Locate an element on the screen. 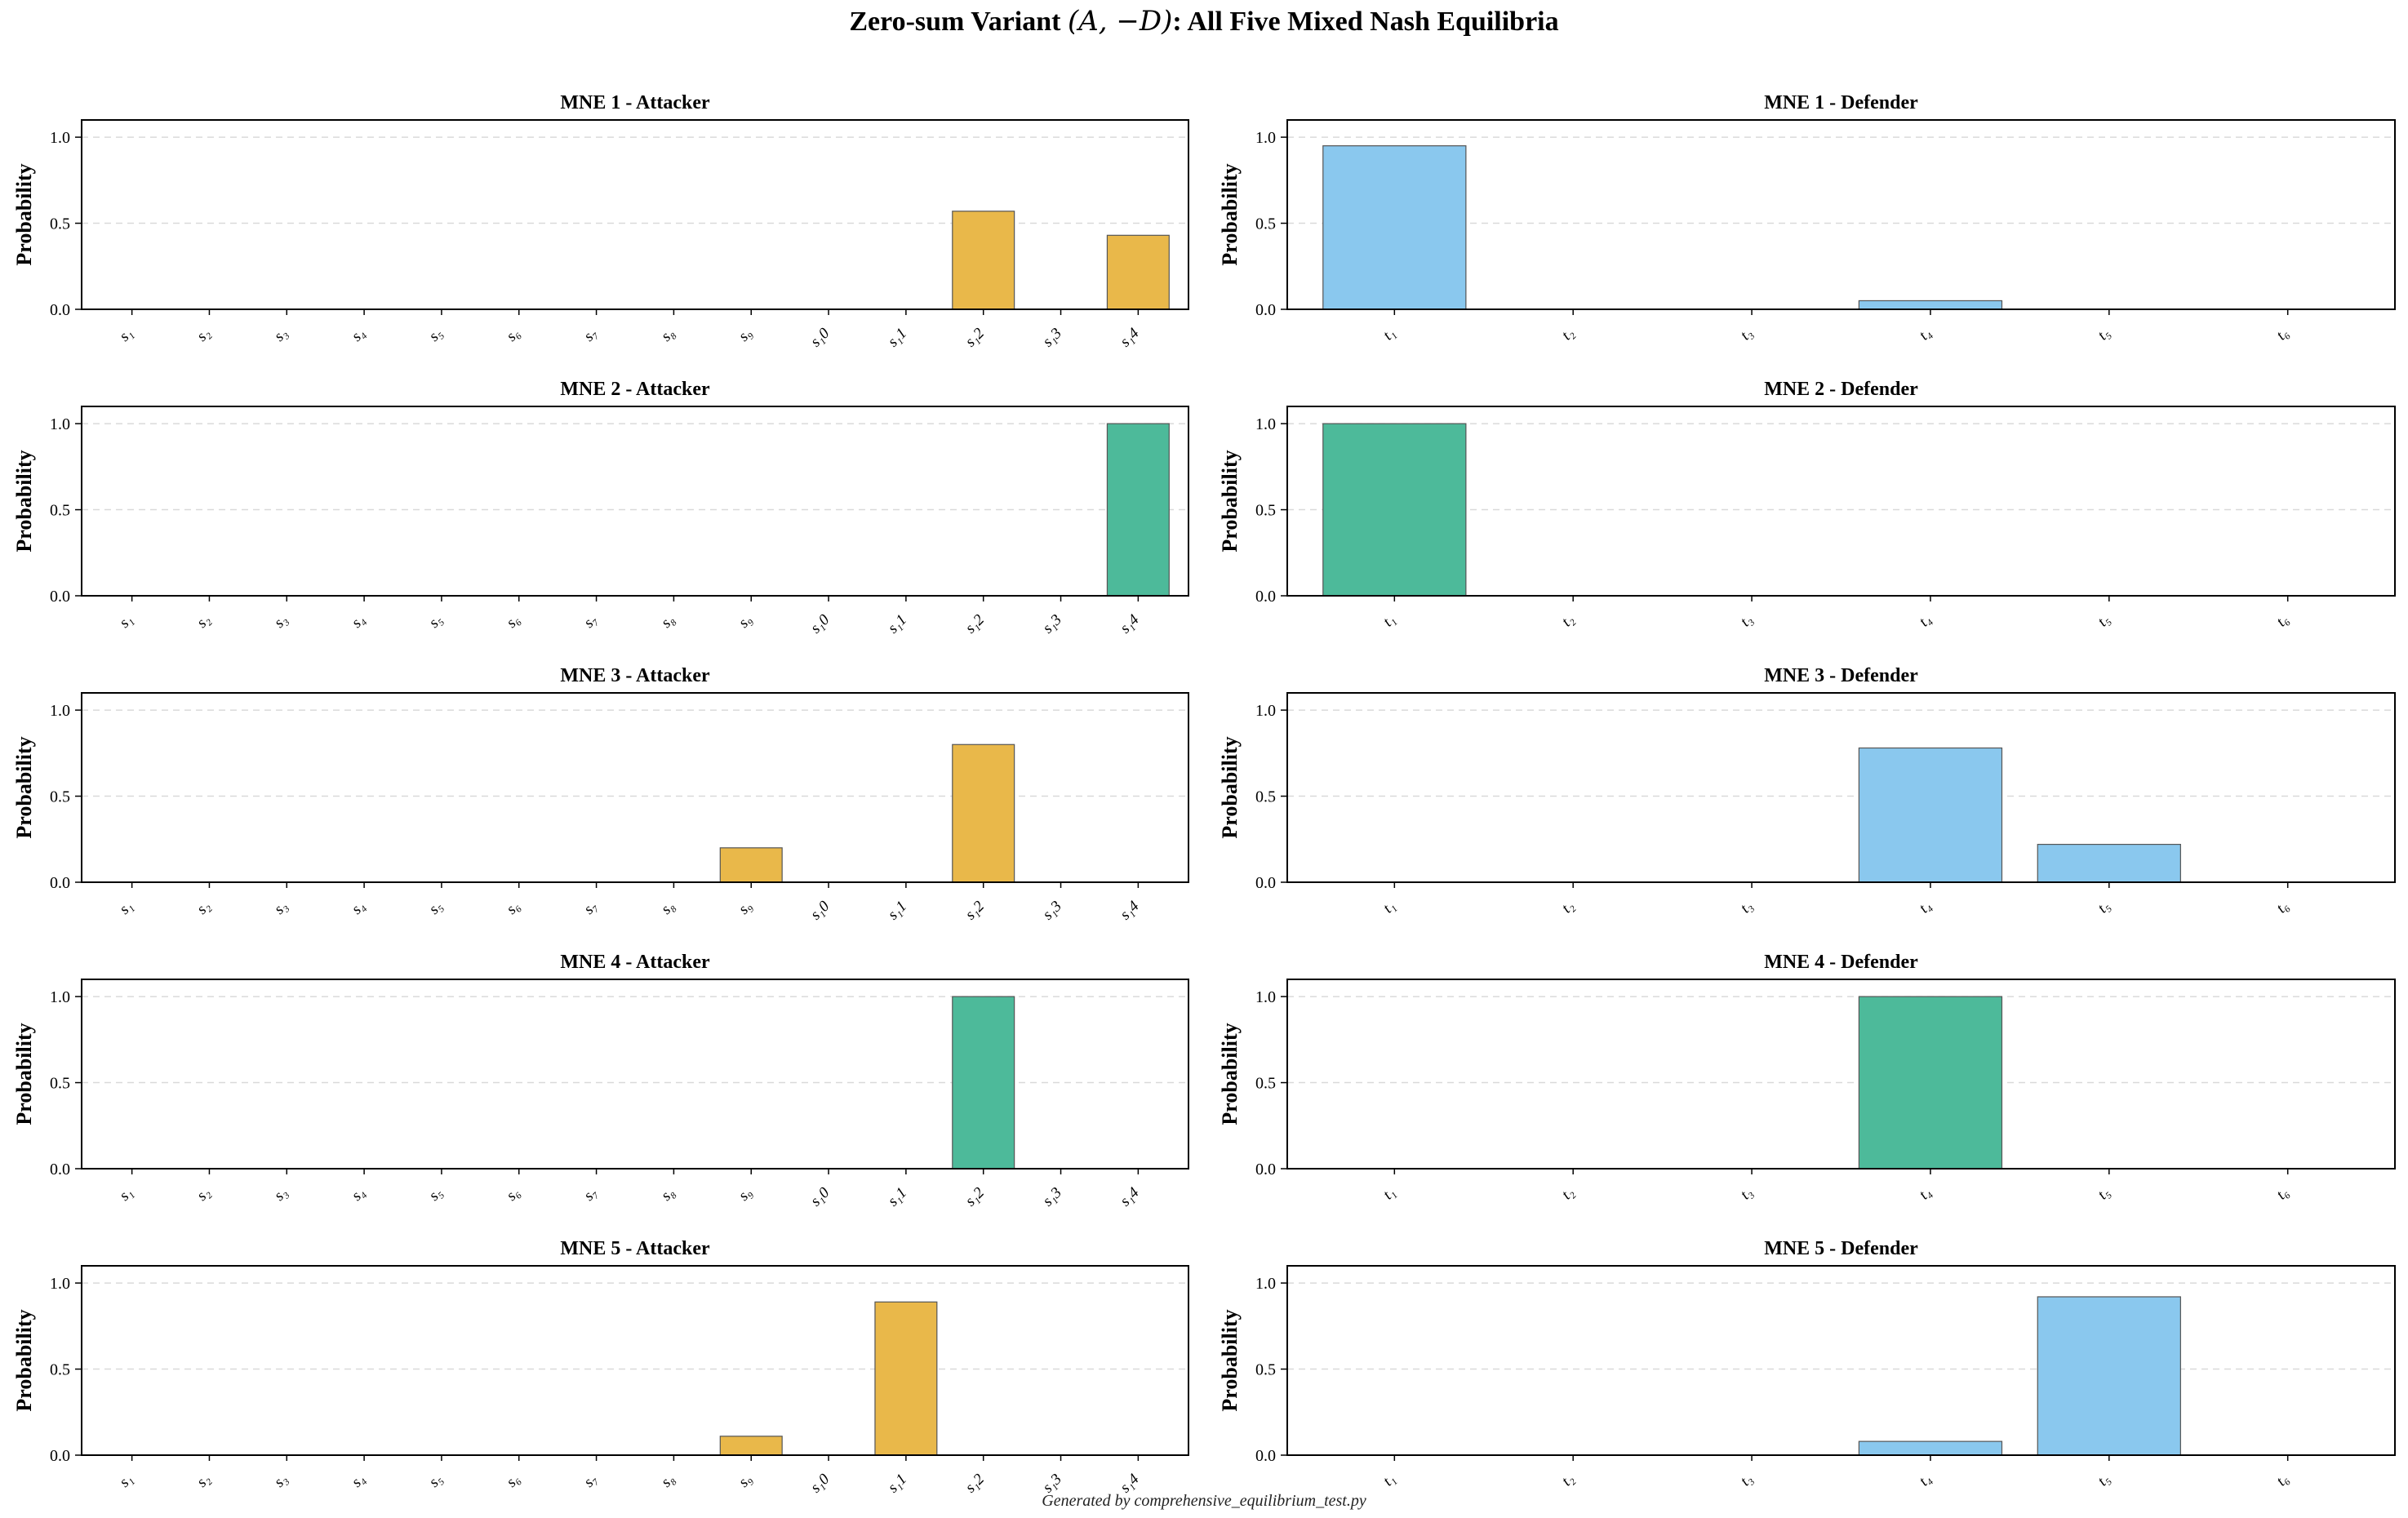 The image size is (2408, 1518). chart-1-xtick-label-s14: s₁4 is located at coordinates (1130, 338).